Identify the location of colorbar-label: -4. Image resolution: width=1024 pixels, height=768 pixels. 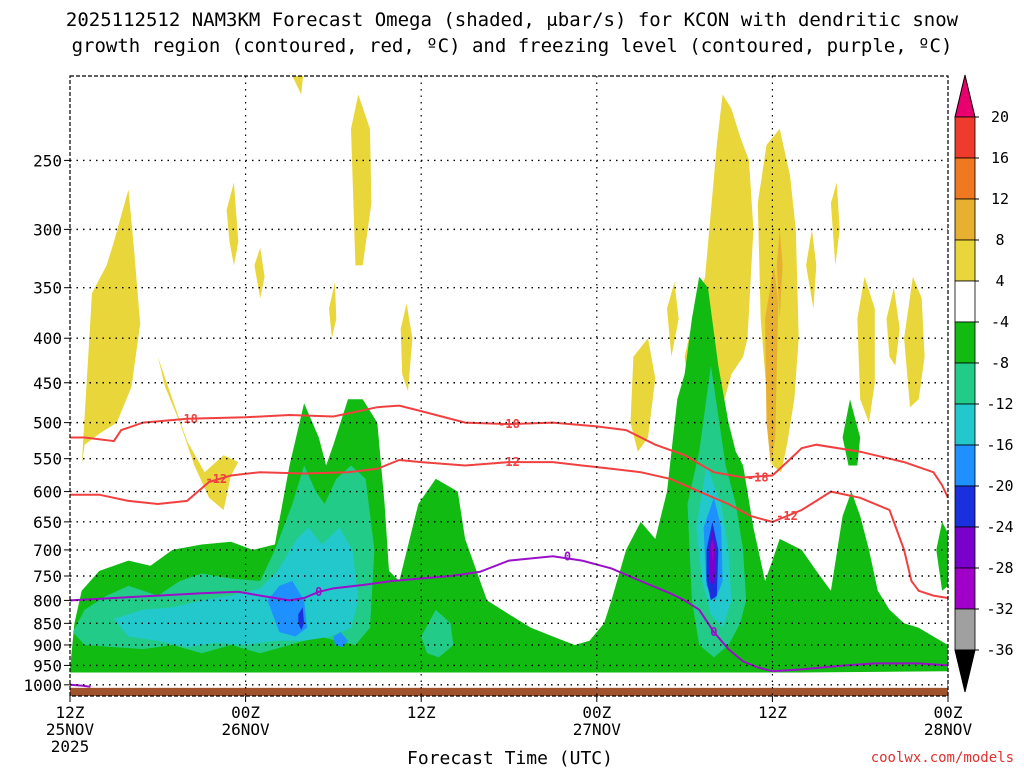
(1000, 322).